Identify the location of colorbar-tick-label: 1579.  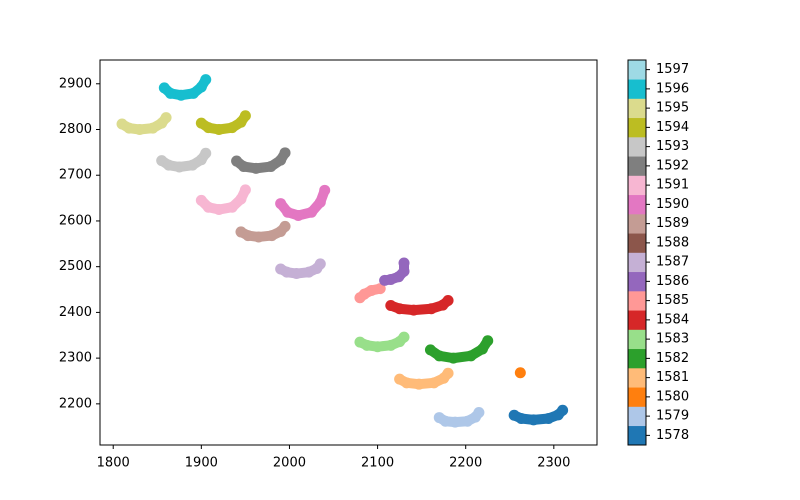
(672, 416).